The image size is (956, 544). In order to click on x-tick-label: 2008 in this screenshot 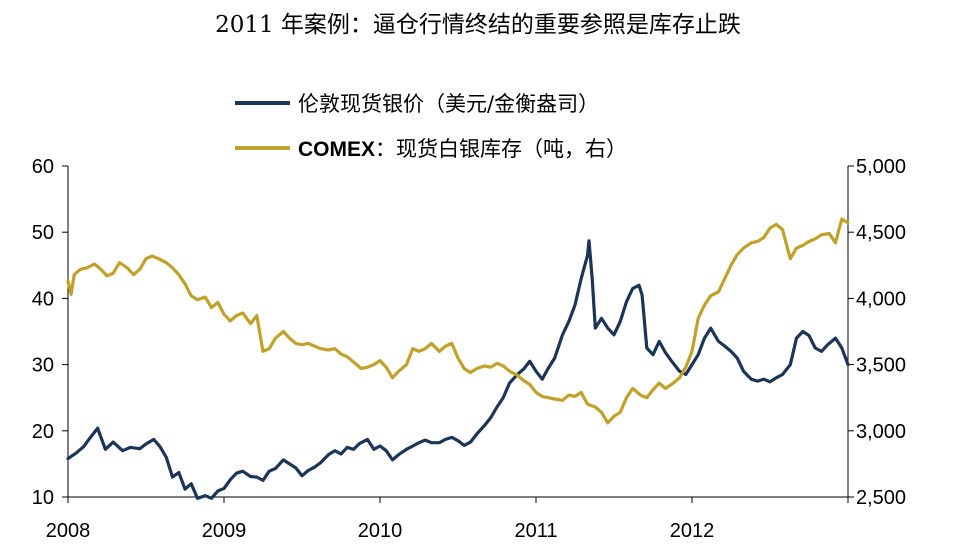, I will do `click(68, 531)`.